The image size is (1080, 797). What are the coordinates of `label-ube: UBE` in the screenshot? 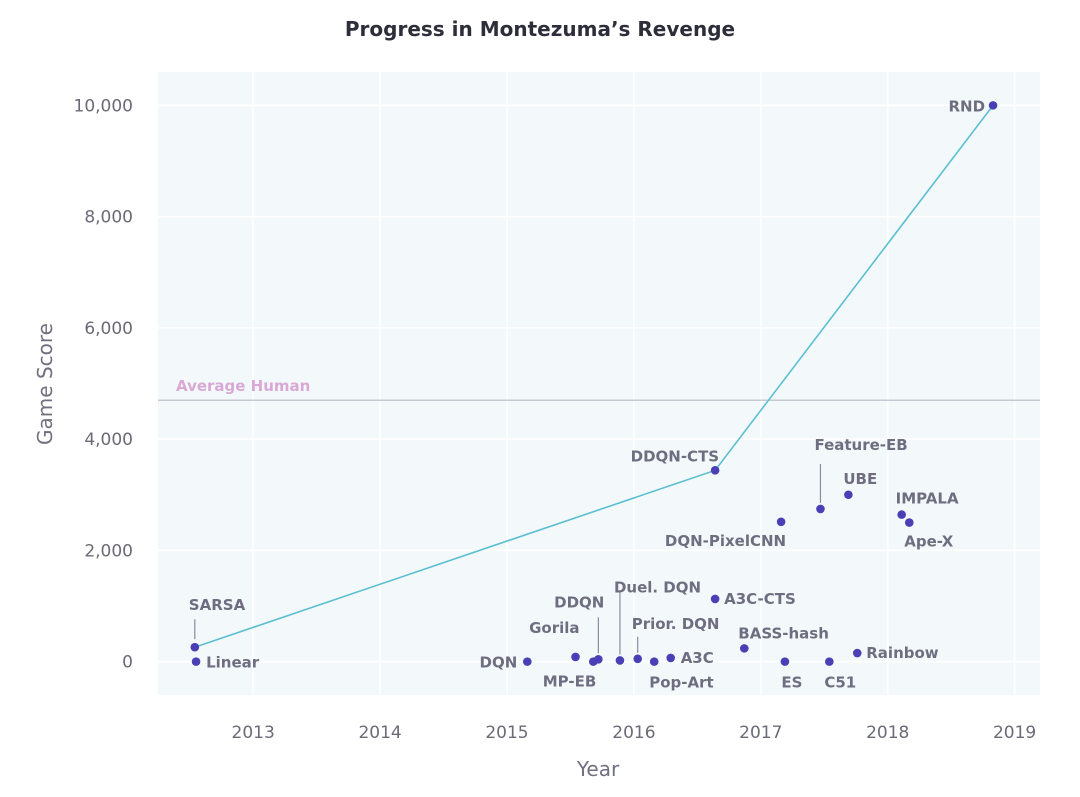 It's located at (860, 479).